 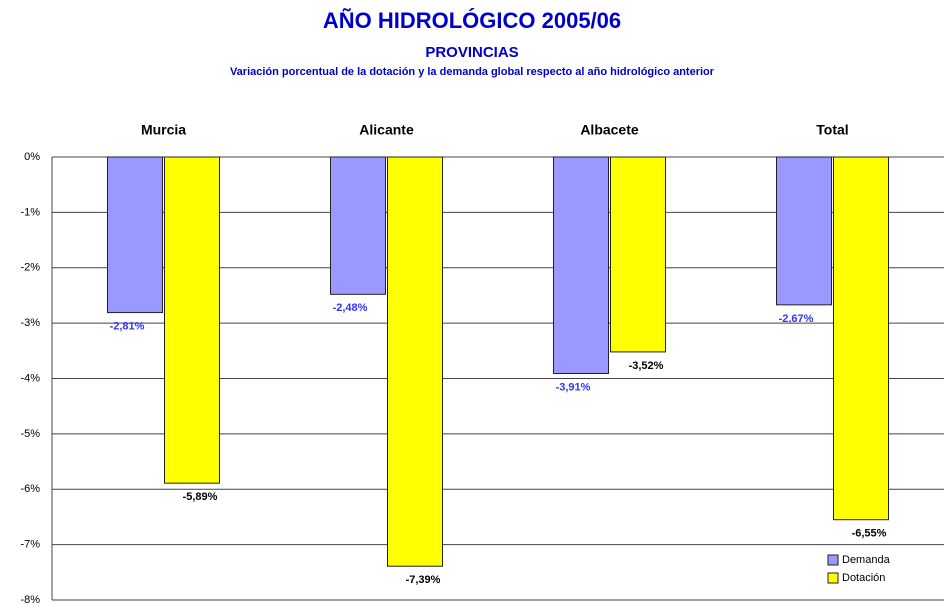 What do you see at coordinates (386, 130) in the screenshot?
I see `category-label: Alicante` at bounding box center [386, 130].